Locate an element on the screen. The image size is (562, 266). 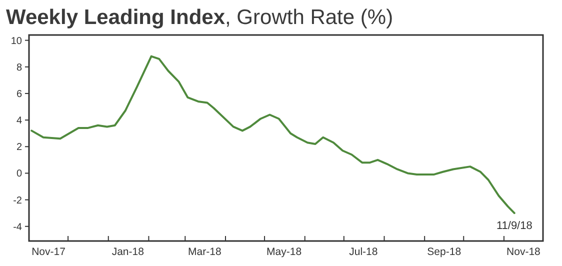
x-tick-label: Jan-18 is located at coordinates (128, 252).